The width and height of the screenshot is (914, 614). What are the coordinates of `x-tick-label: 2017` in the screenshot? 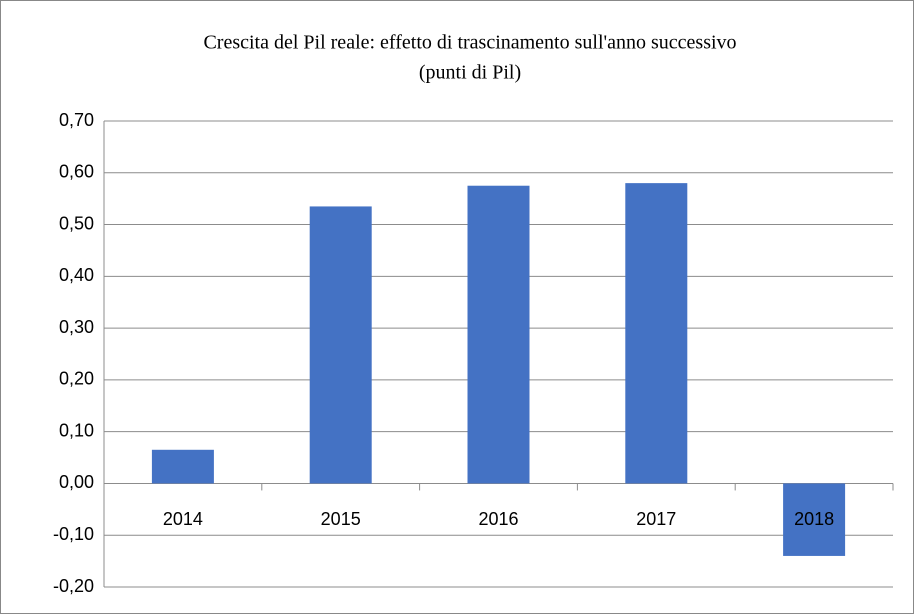 It's located at (656, 519).